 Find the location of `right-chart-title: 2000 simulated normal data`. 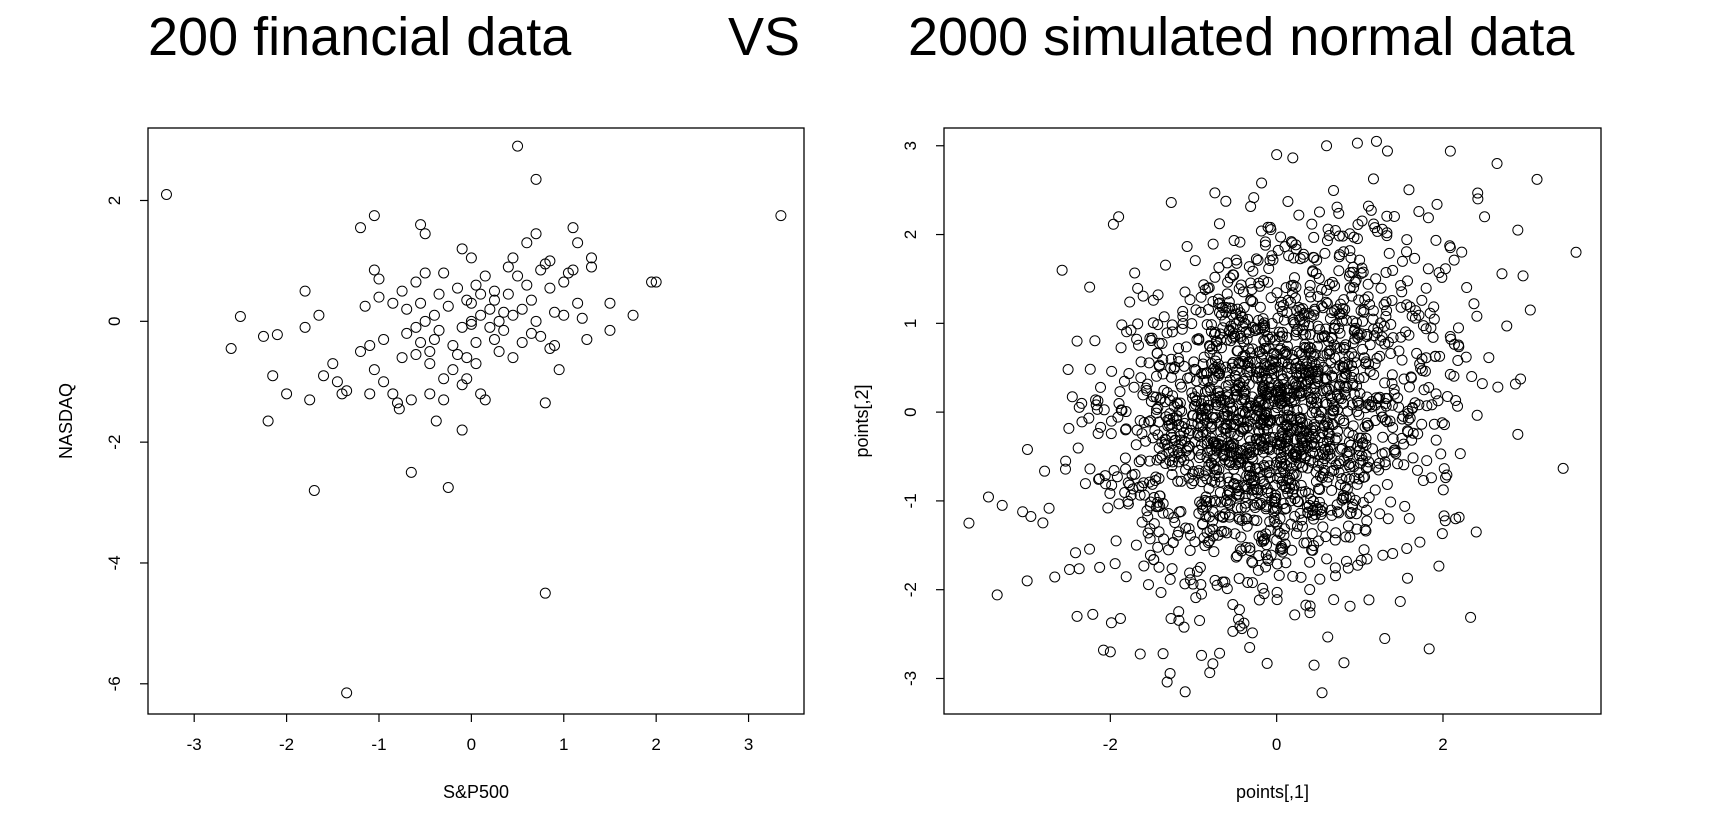

right-chart-title: 2000 simulated normal data is located at coordinates (1241, 37).